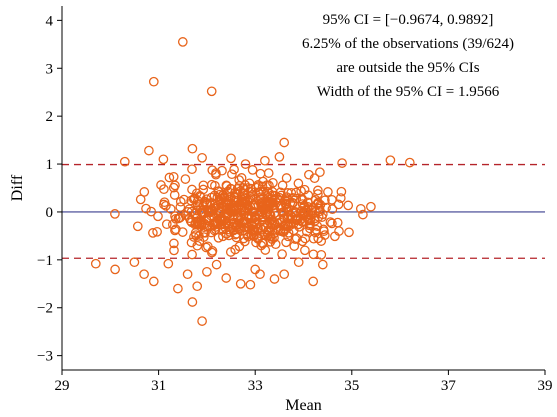 The width and height of the screenshot is (557, 417). I want to click on y-tick-label: −1, so click(45, 261).